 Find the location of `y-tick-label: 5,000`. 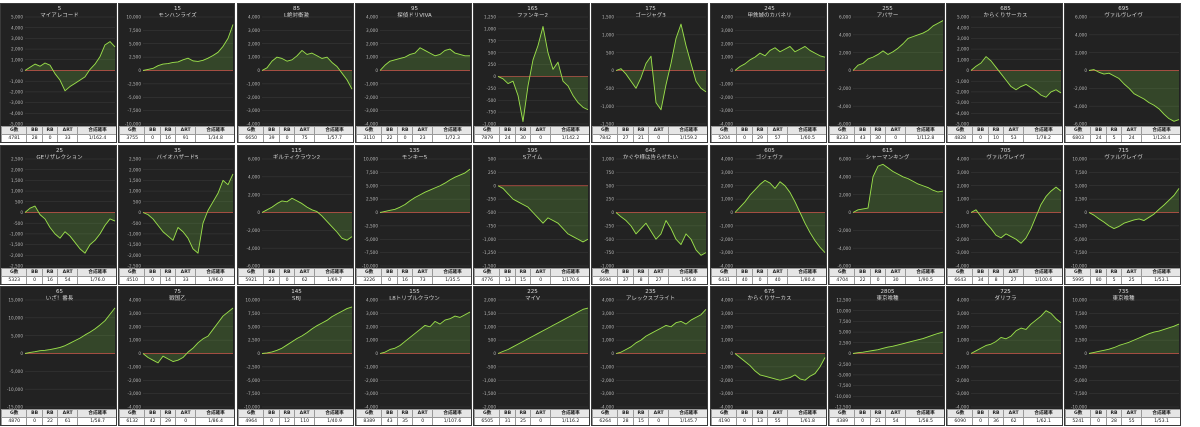

y-tick-label: 5,000 is located at coordinates (135, 43).